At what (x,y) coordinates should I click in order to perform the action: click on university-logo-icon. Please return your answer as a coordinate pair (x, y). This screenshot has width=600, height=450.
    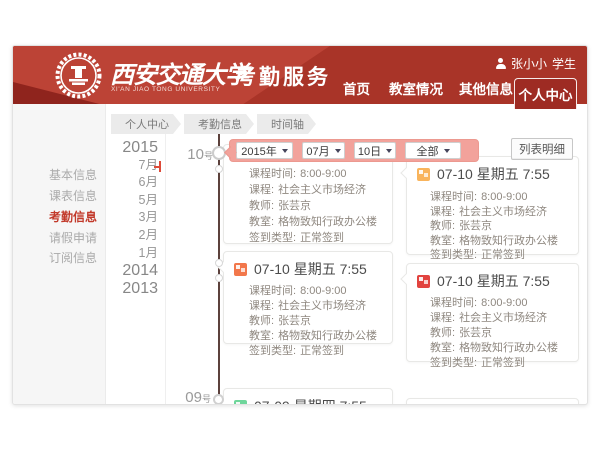
    Looking at the image, I should click on (78, 75).